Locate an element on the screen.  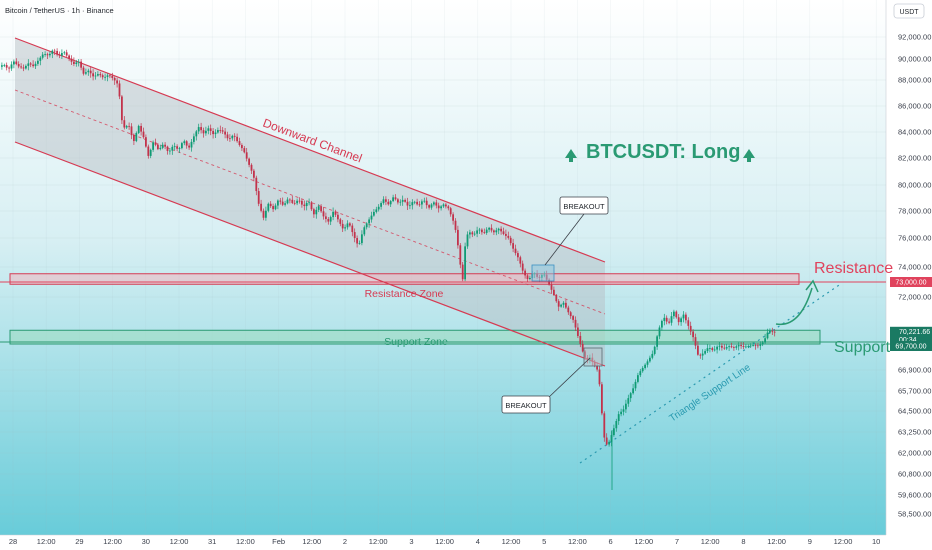
time-tick-label: 4 is located at coordinates (478, 541).